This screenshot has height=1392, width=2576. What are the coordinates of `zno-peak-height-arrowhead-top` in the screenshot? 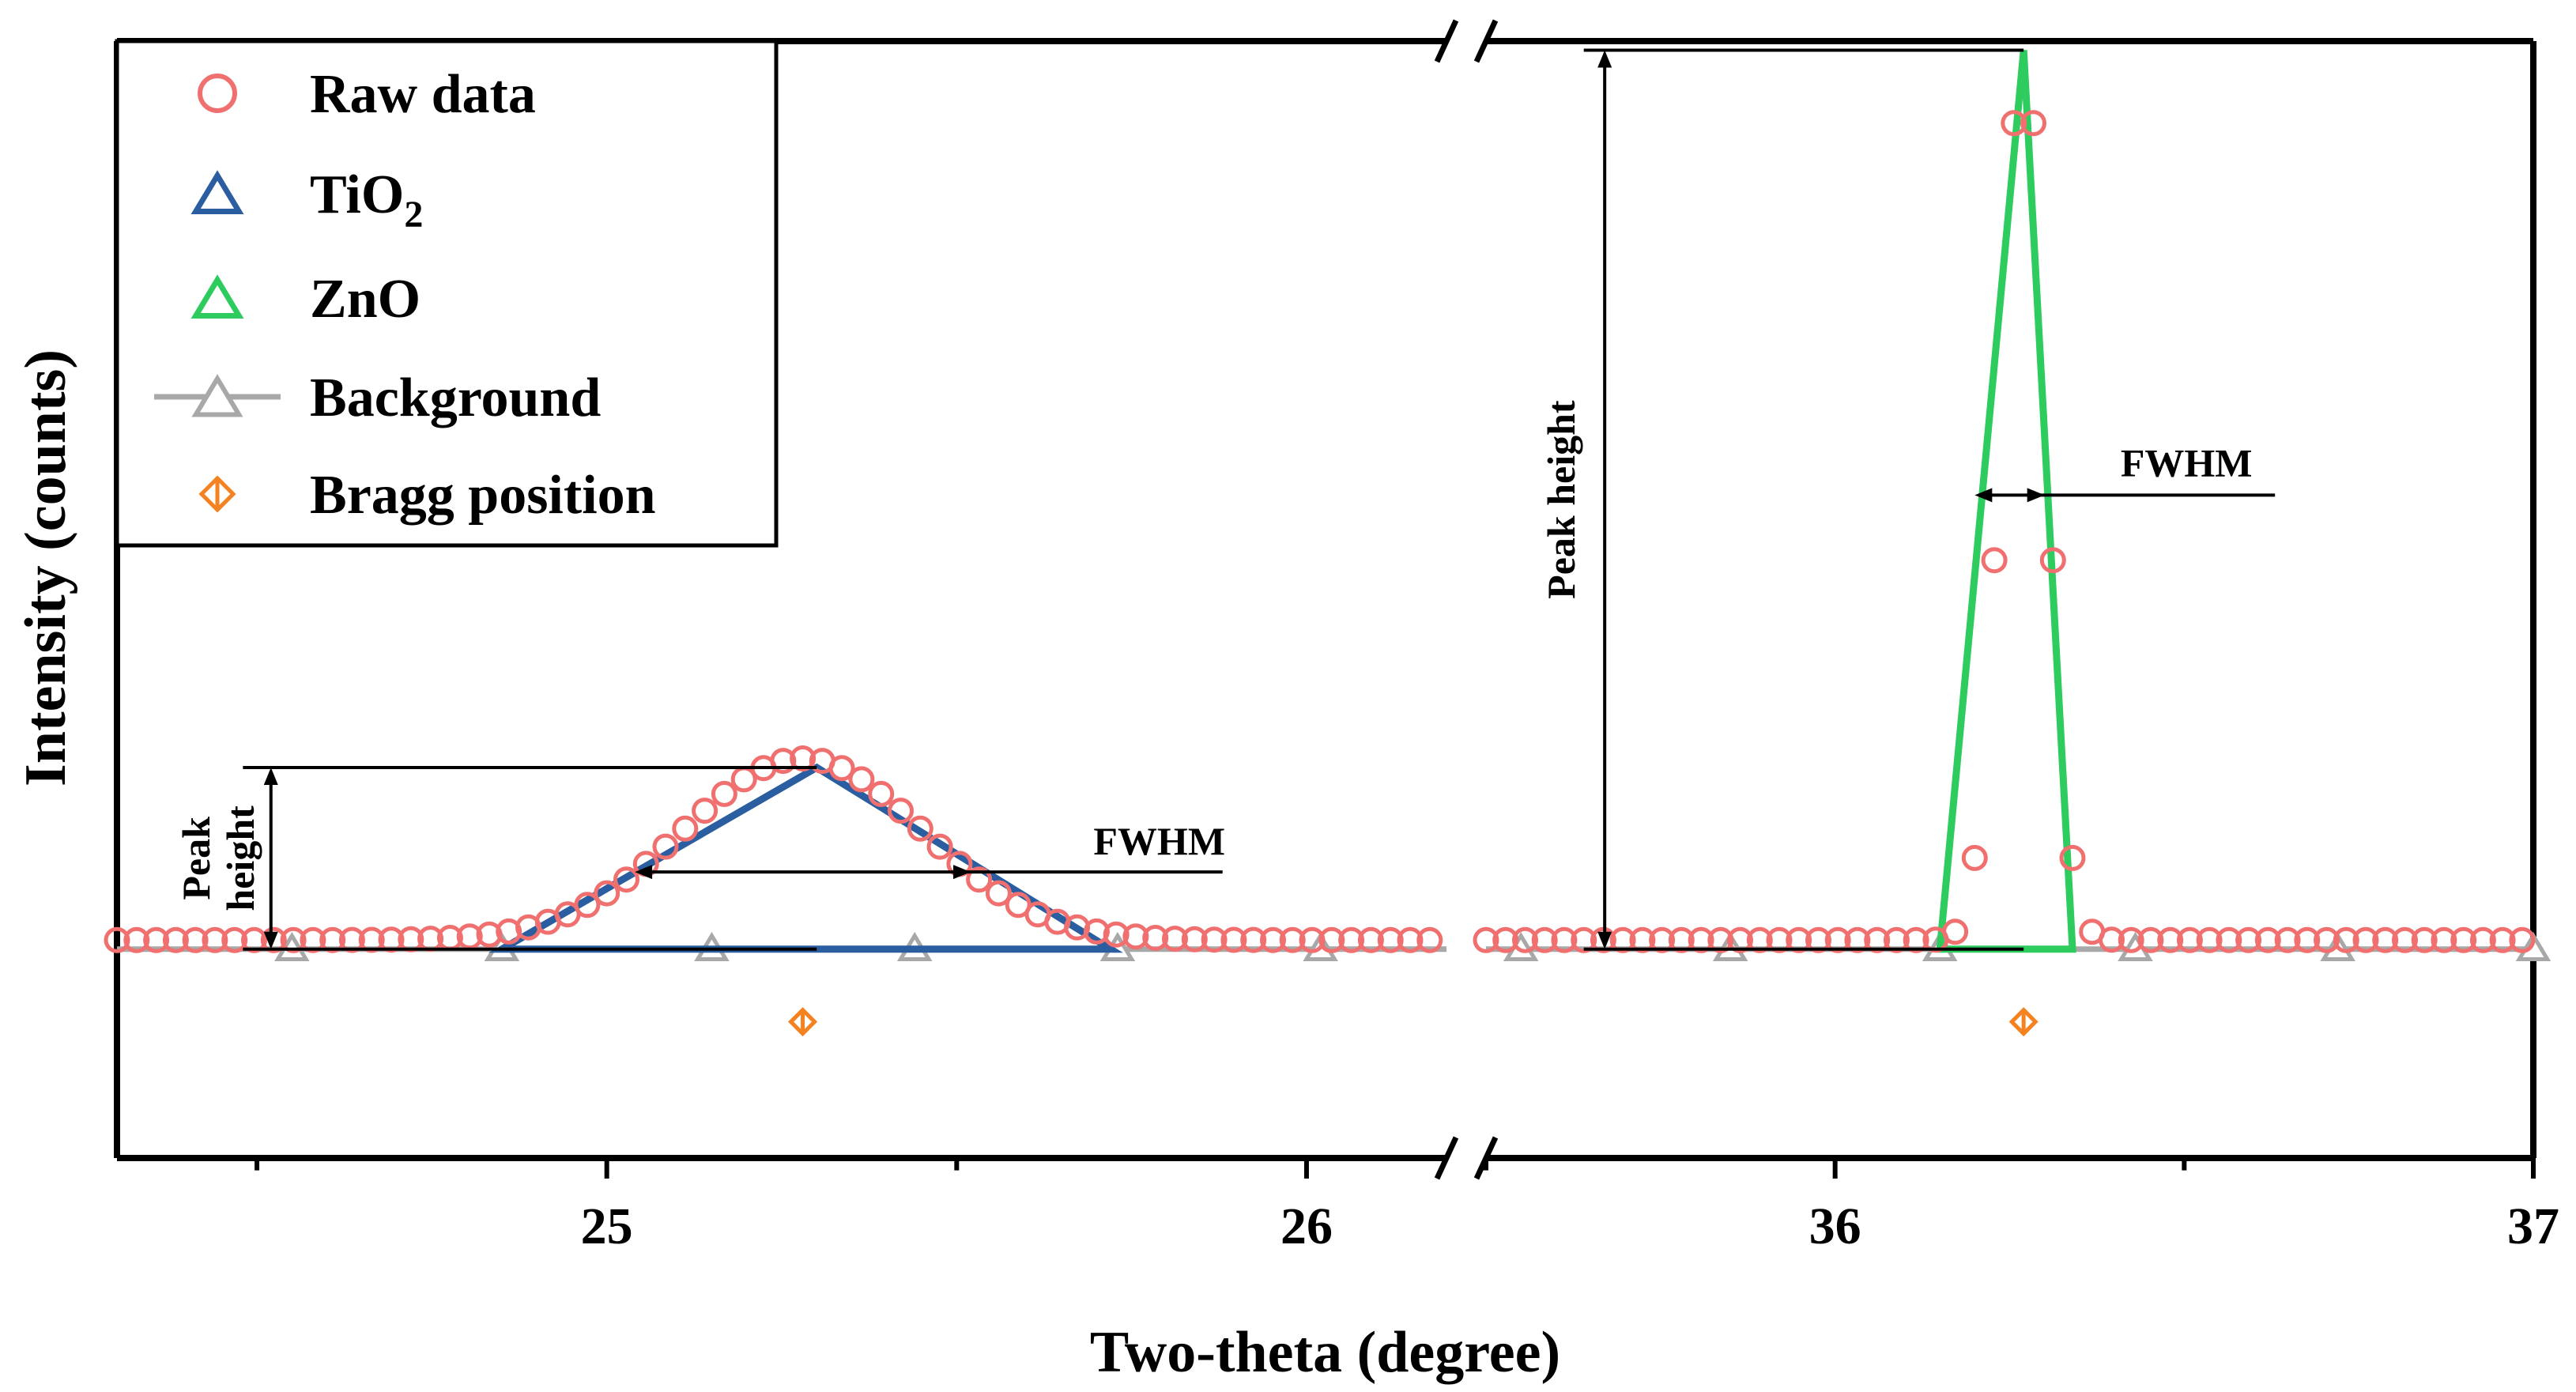 It's located at (1604, 59).